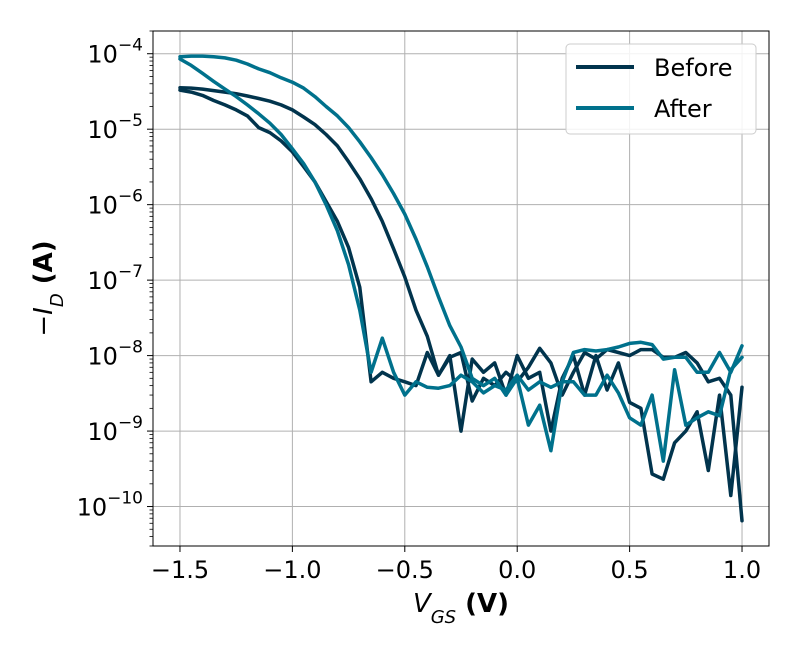 This screenshot has width=800, height=650. Describe the element at coordinates (130, 348) in the screenshot. I see `y-tick-exponent: −8` at that location.